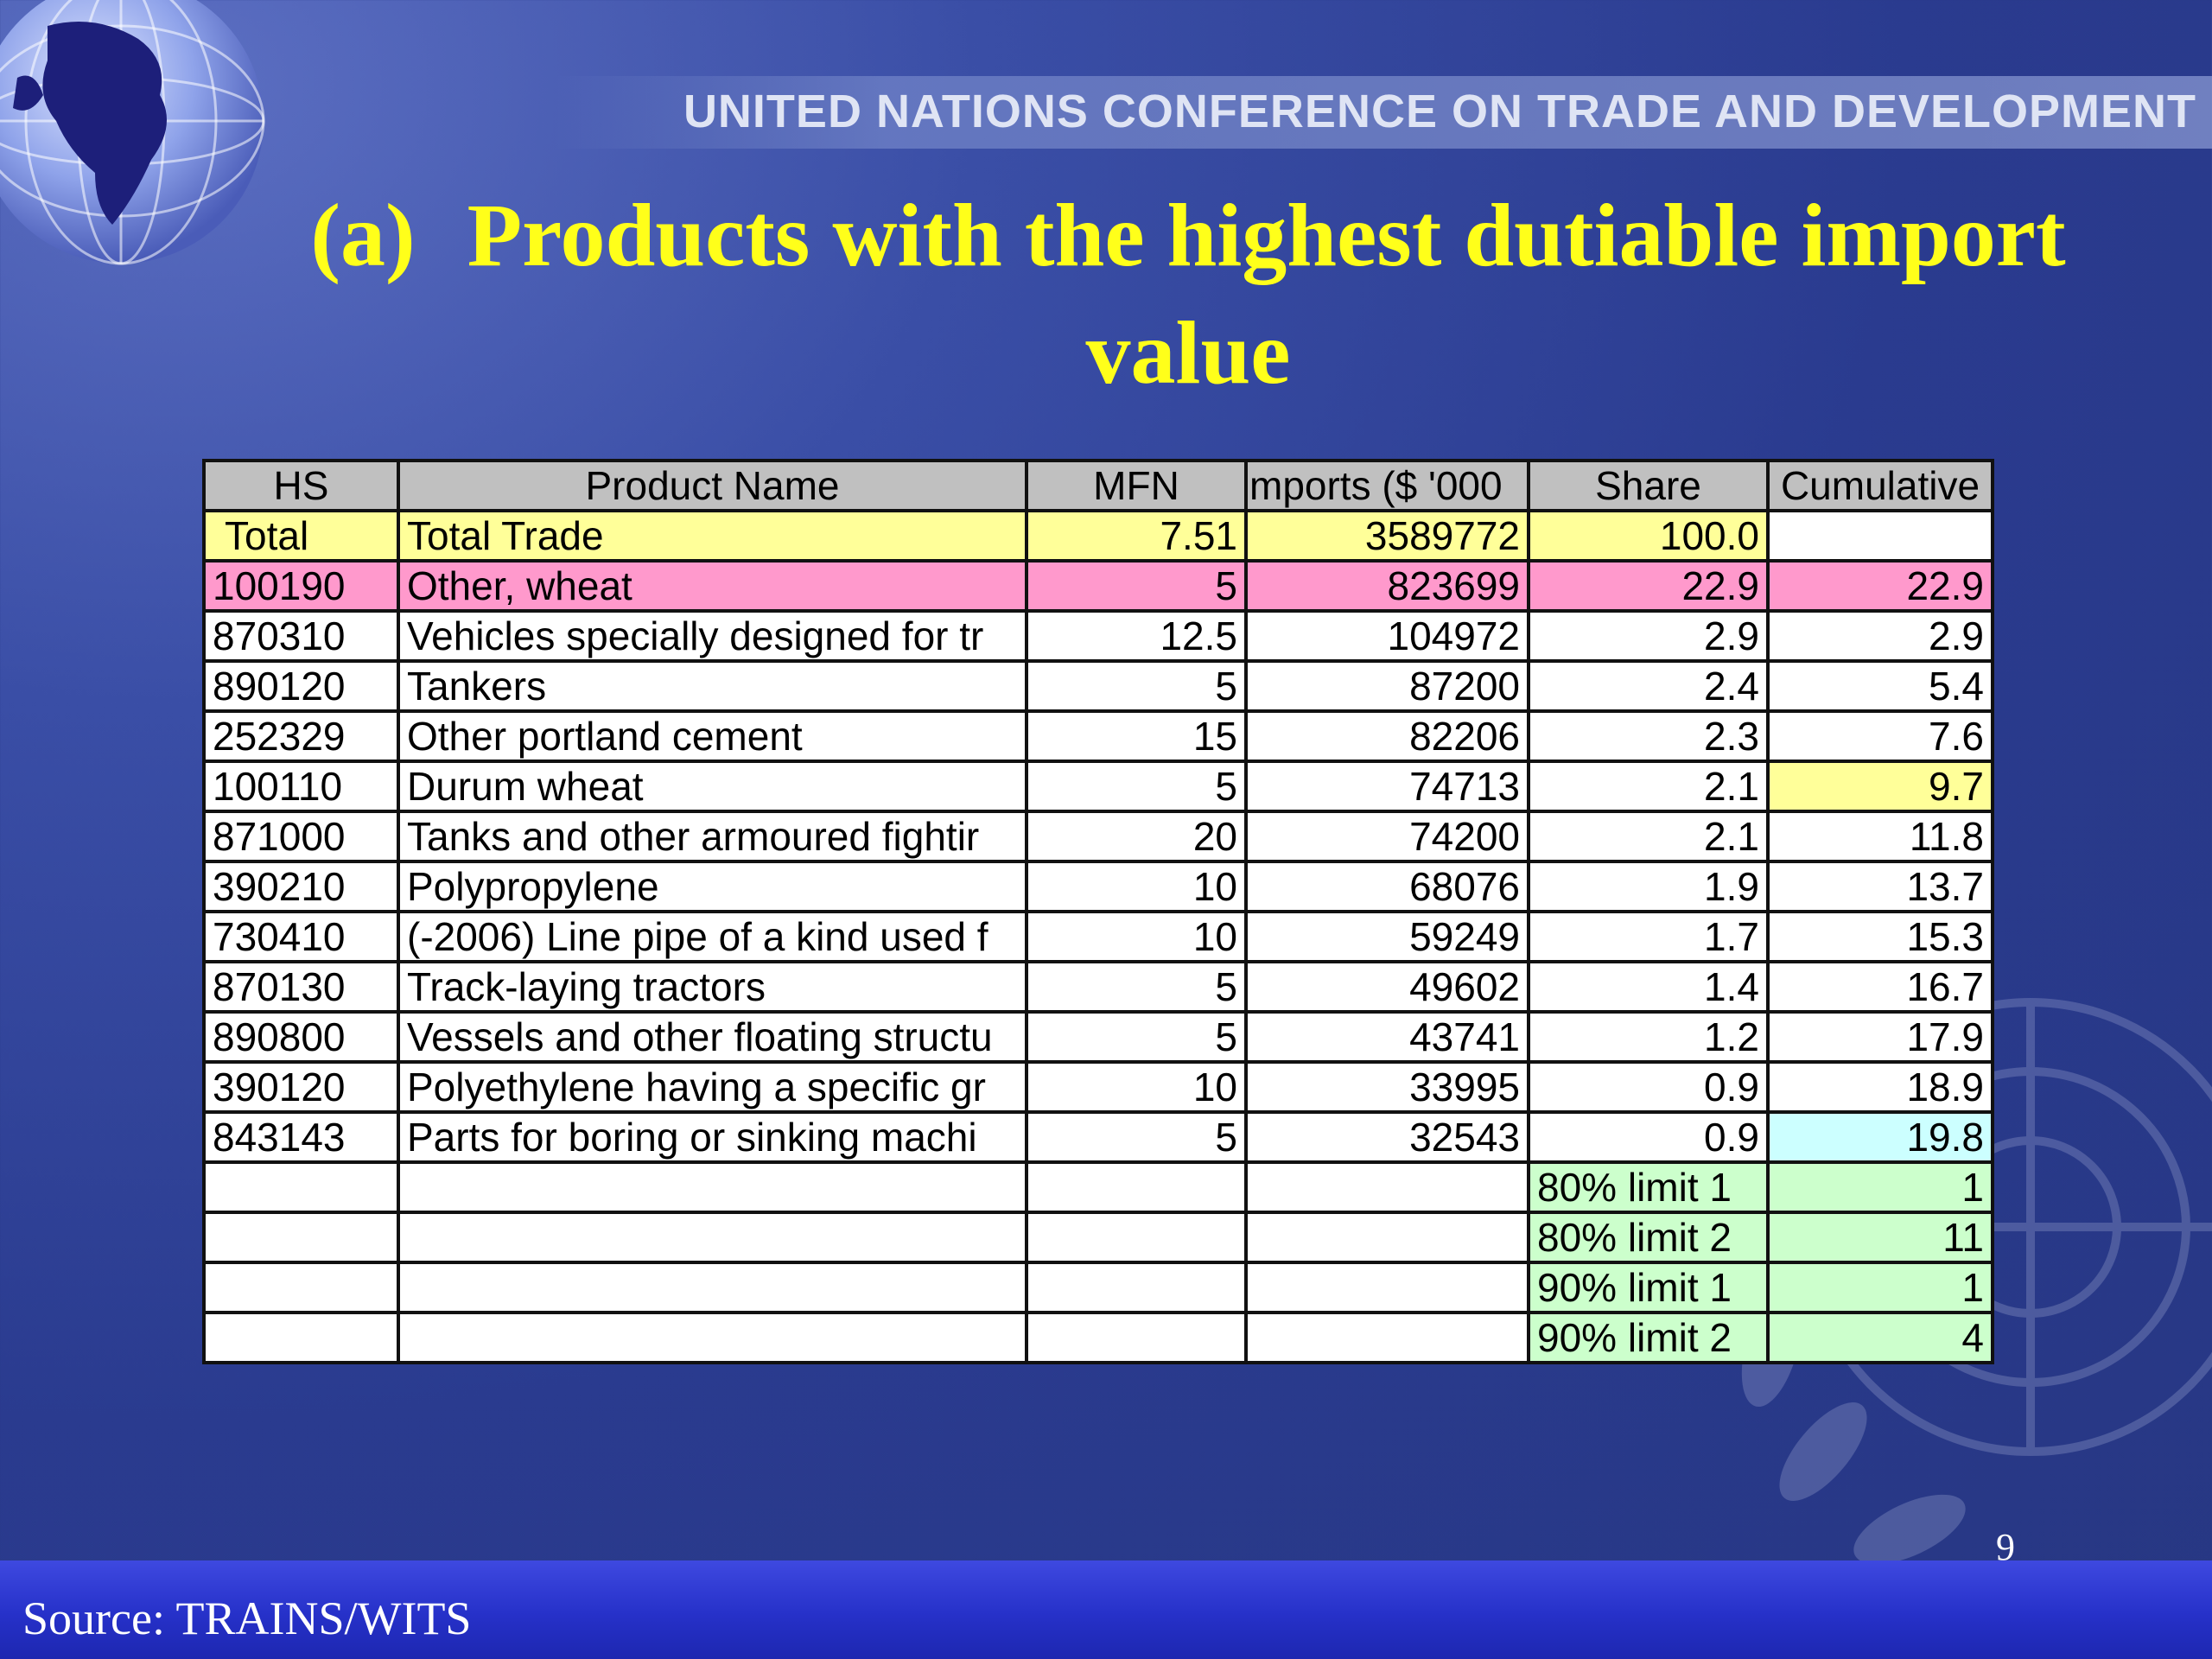 This screenshot has height=1659, width=2212. What do you see at coordinates (301, 786) in the screenshot?
I see `hs-code: 100110` at bounding box center [301, 786].